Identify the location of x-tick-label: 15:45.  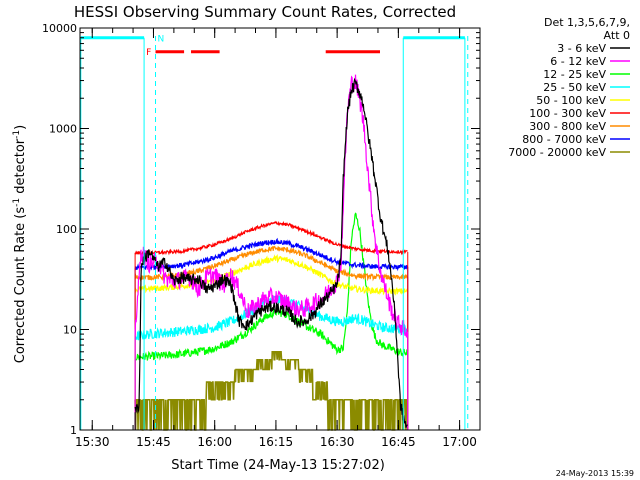
(153, 442).